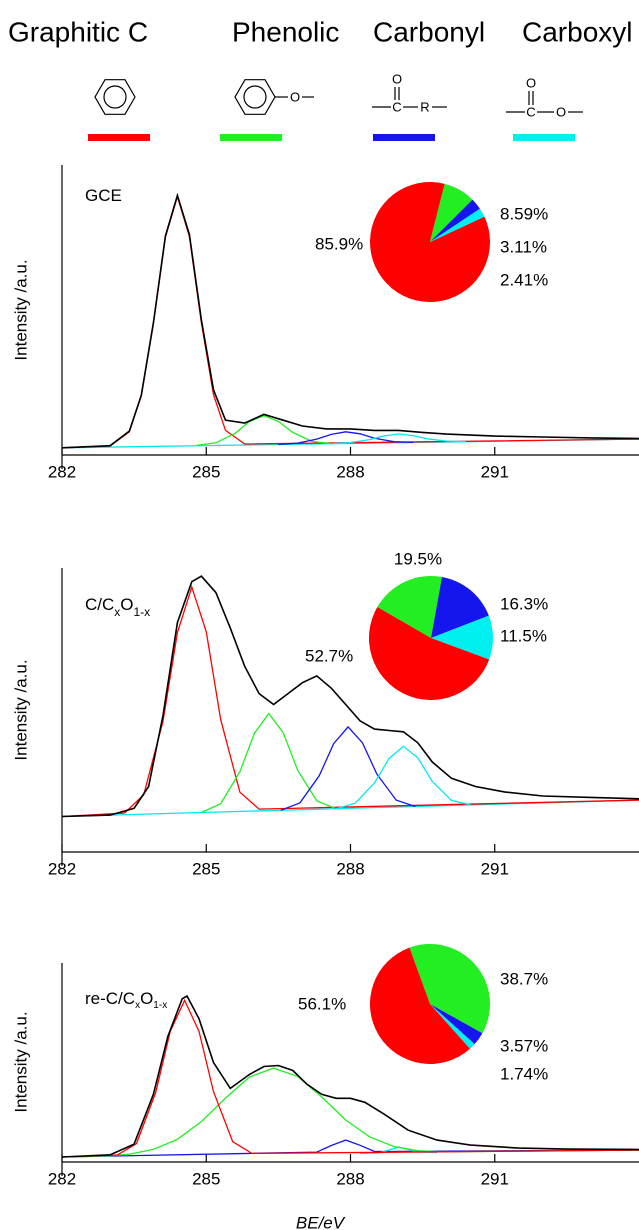  I want to click on pie-value-label: 2.41%, so click(524, 279).